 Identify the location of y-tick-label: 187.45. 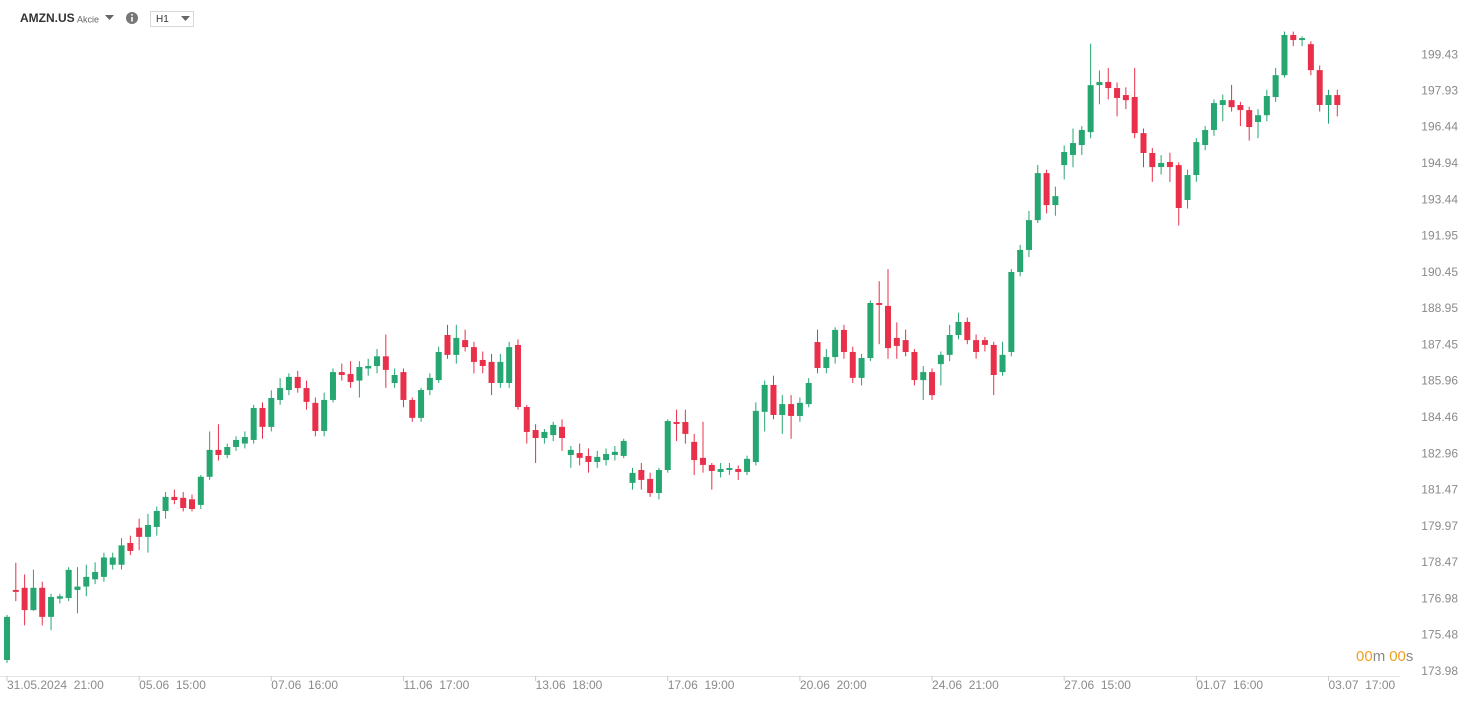
(1439, 345).